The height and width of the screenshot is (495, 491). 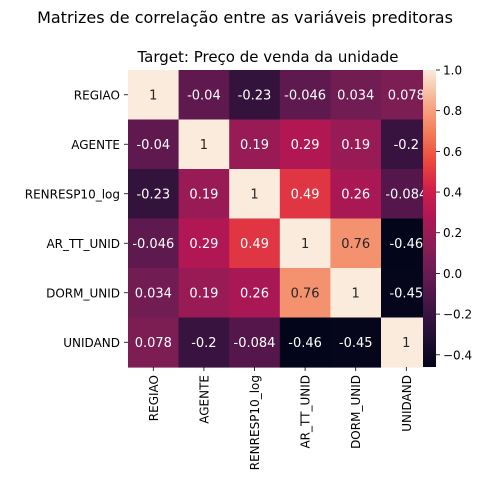 I want to click on chart-title: Target: Preço de venda da unidade, so click(x=267, y=57).